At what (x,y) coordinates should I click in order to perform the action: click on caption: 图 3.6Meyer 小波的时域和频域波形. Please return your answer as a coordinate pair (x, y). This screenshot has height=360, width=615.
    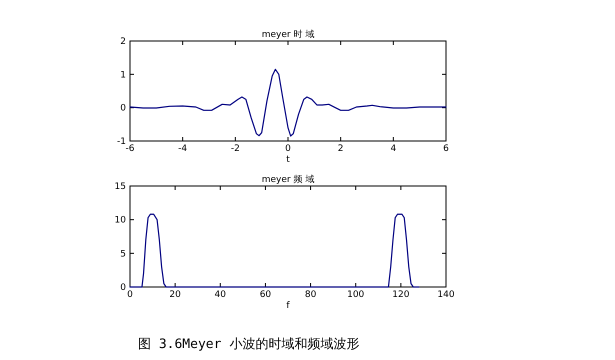
    Looking at the image, I should click on (249, 344).